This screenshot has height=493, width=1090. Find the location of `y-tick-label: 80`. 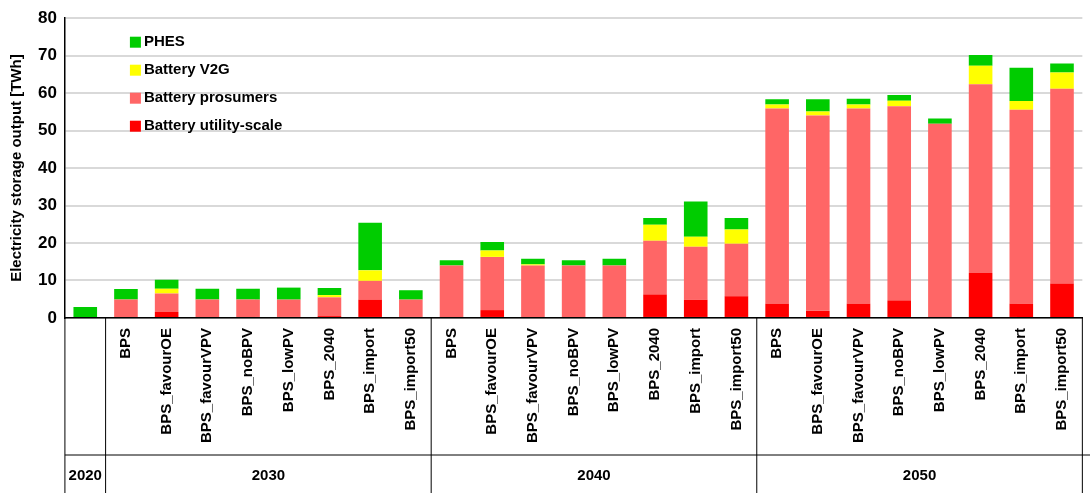

y-tick-label: 80 is located at coordinates (47, 17).